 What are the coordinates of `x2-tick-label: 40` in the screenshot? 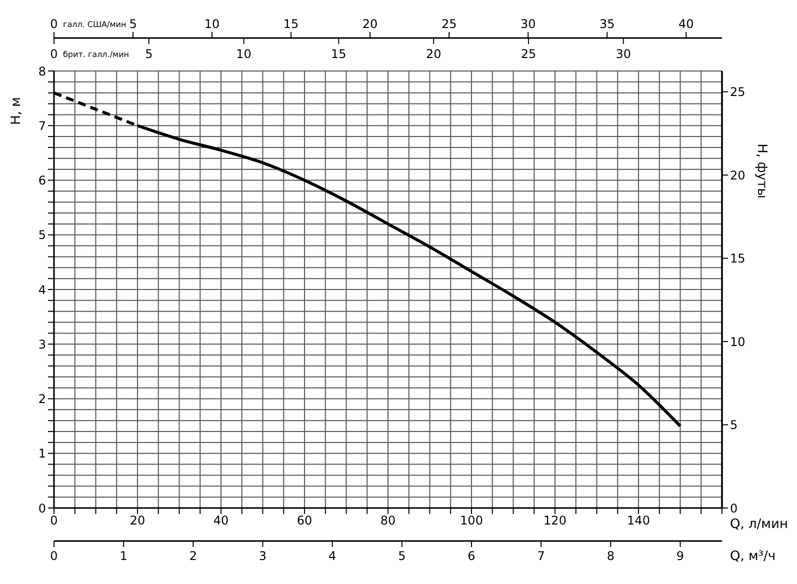 It's located at (686, 24).